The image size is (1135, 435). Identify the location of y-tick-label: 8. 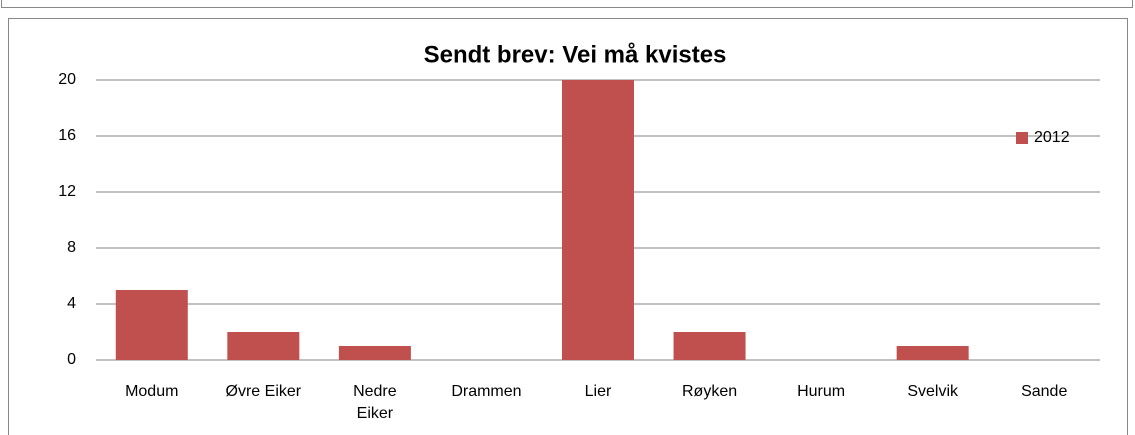
(71, 247).